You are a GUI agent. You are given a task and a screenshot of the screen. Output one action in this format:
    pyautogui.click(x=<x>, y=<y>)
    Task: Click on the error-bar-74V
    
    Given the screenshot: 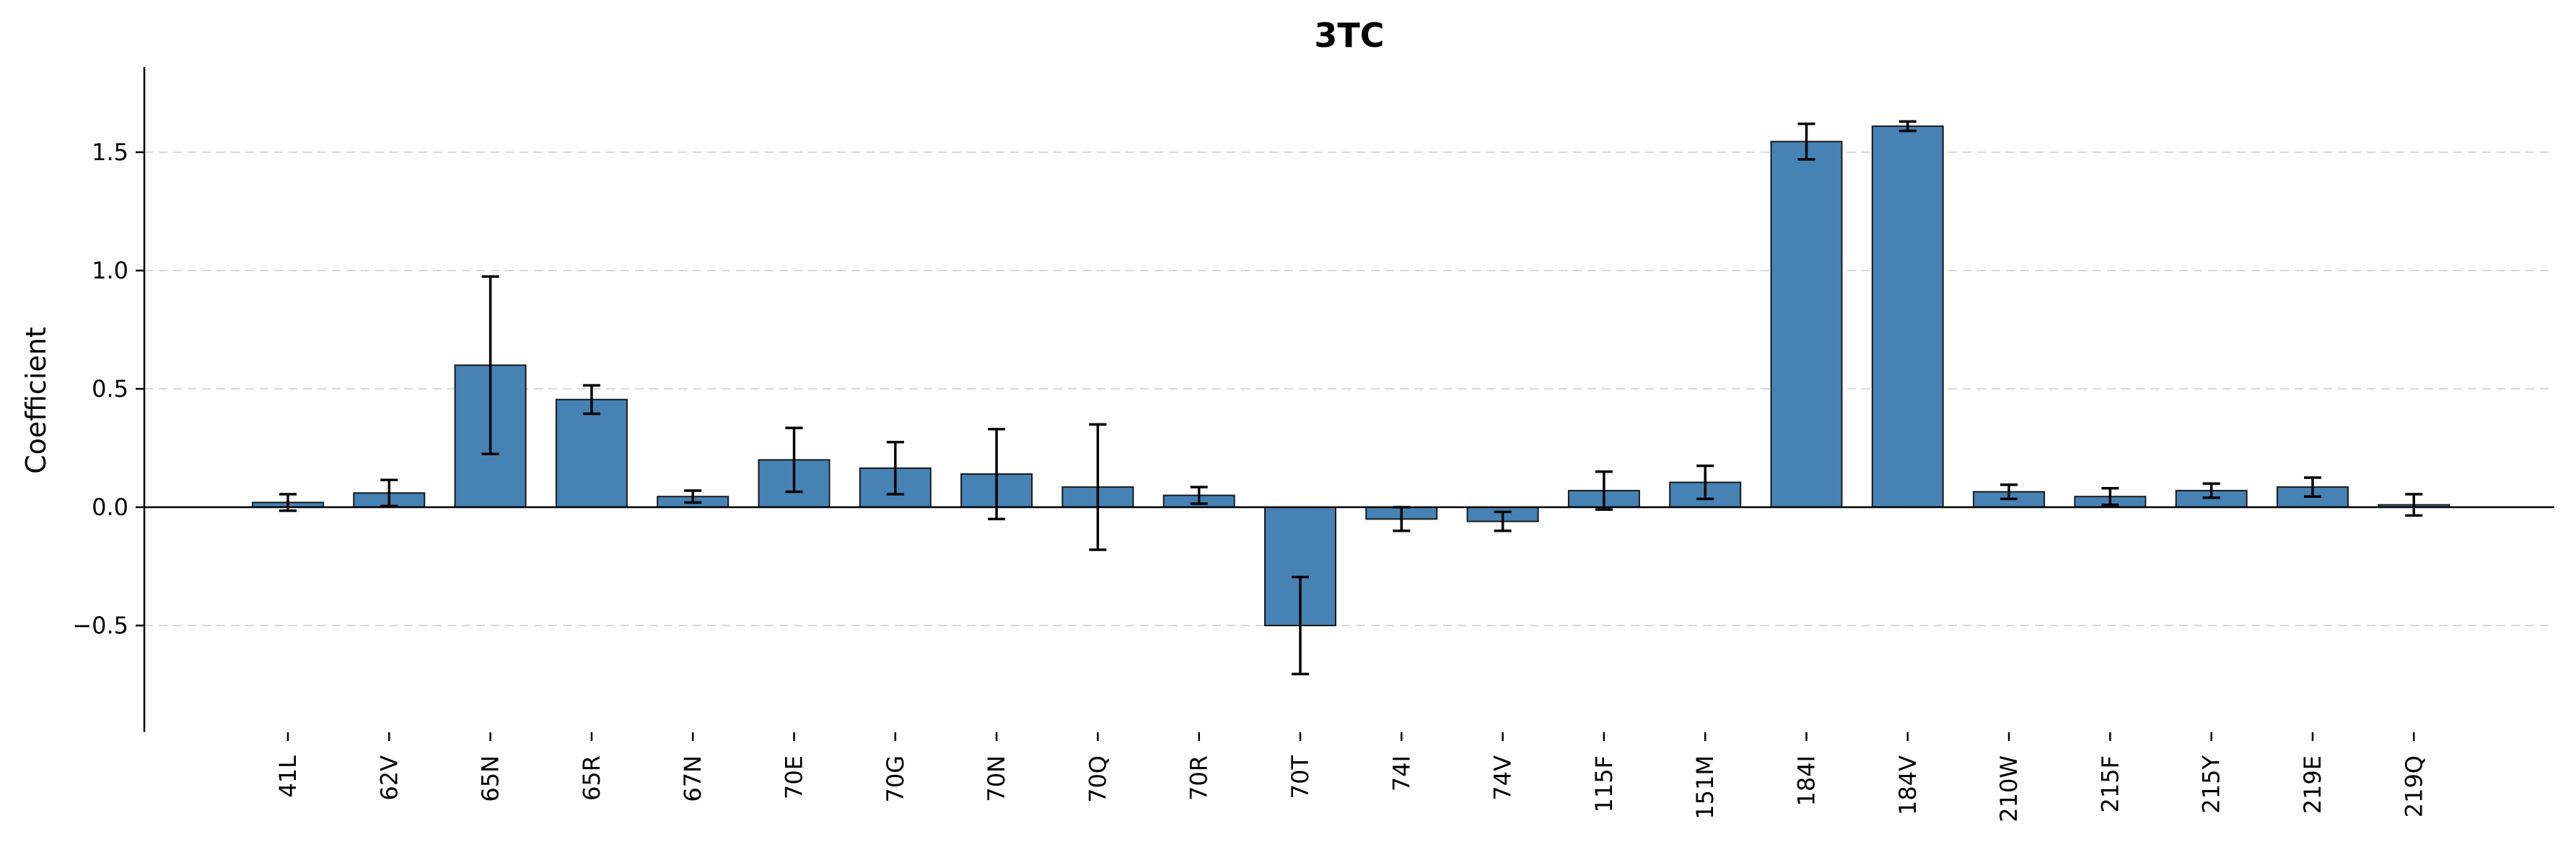 What is the action you would take?
    pyautogui.click(x=1503, y=521)
    